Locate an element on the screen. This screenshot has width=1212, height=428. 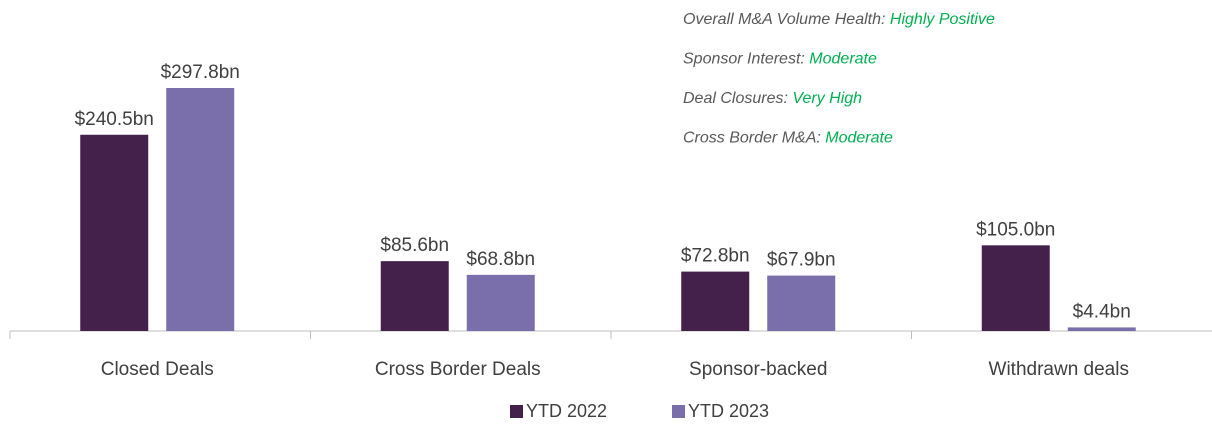
annotation: Sponsor Interest: Moderate is located at coordinates (780, 59).